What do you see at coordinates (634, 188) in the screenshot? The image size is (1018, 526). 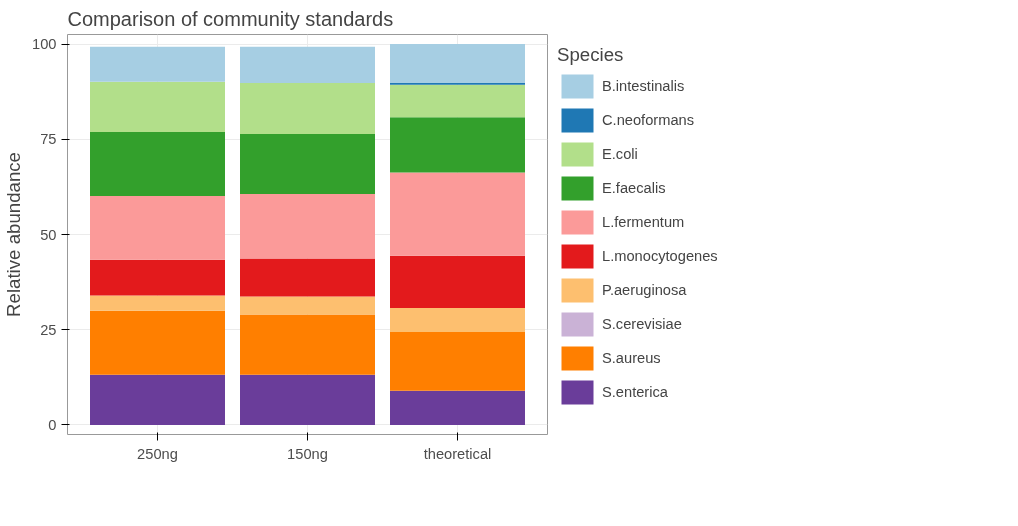 I see `legend-label: E.faecalis` at bounding box center [634, 188].